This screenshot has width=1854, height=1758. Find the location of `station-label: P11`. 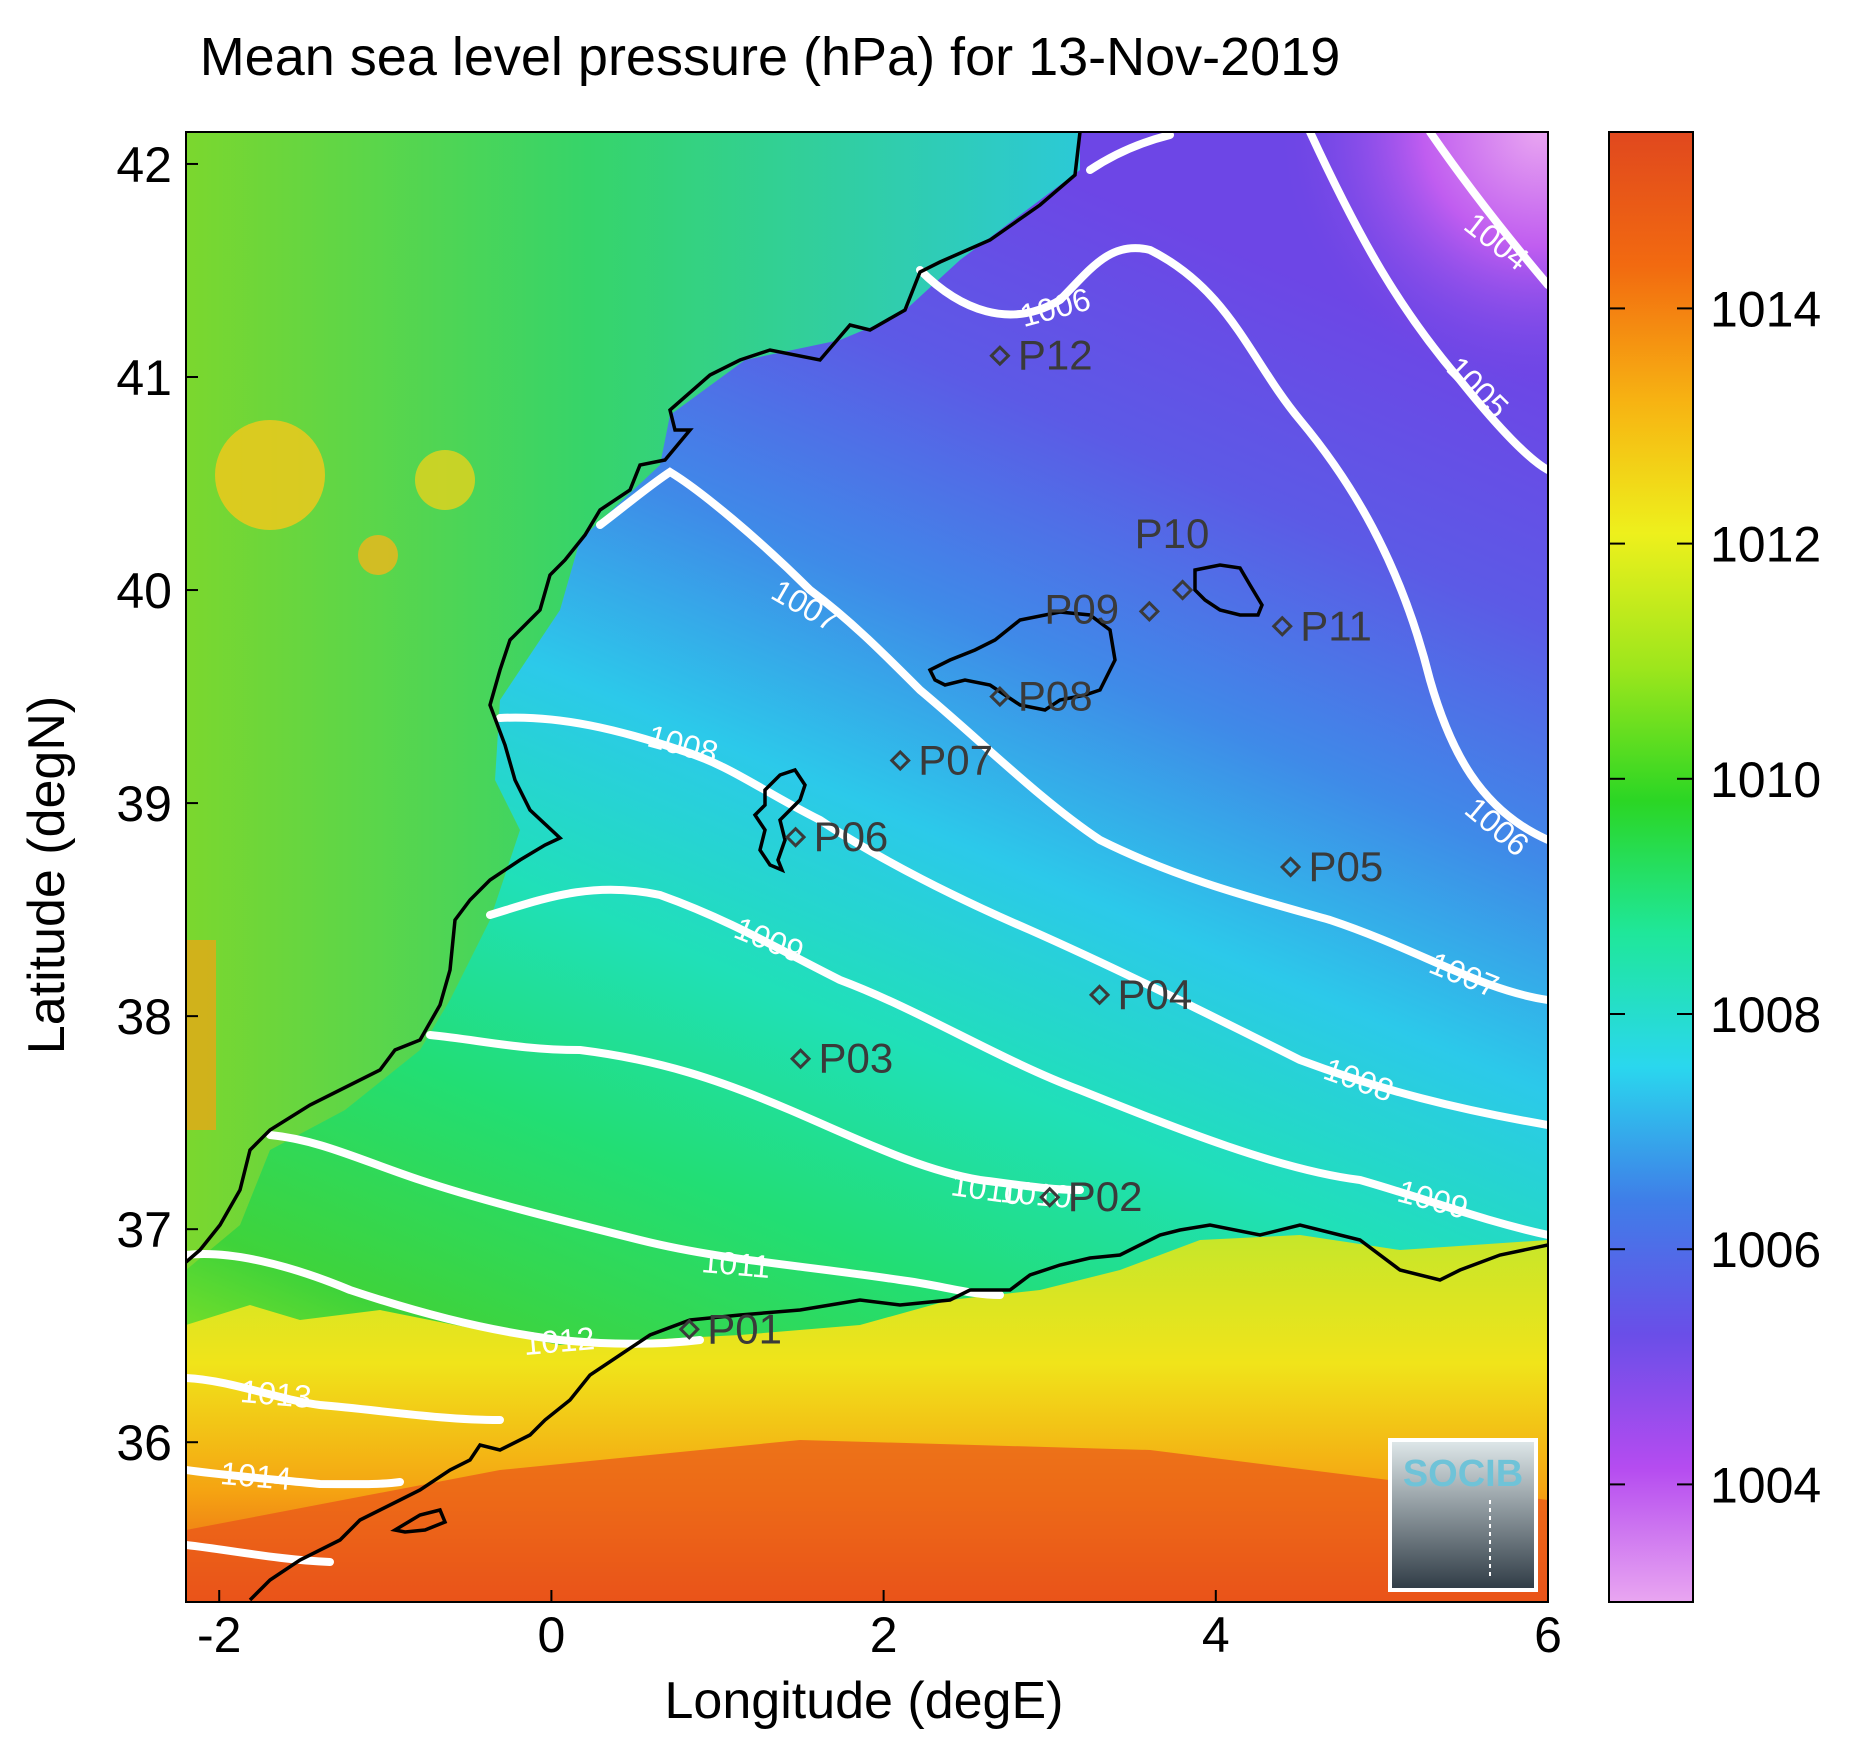

station-label: P11 is located at coordinates (1336, 625).